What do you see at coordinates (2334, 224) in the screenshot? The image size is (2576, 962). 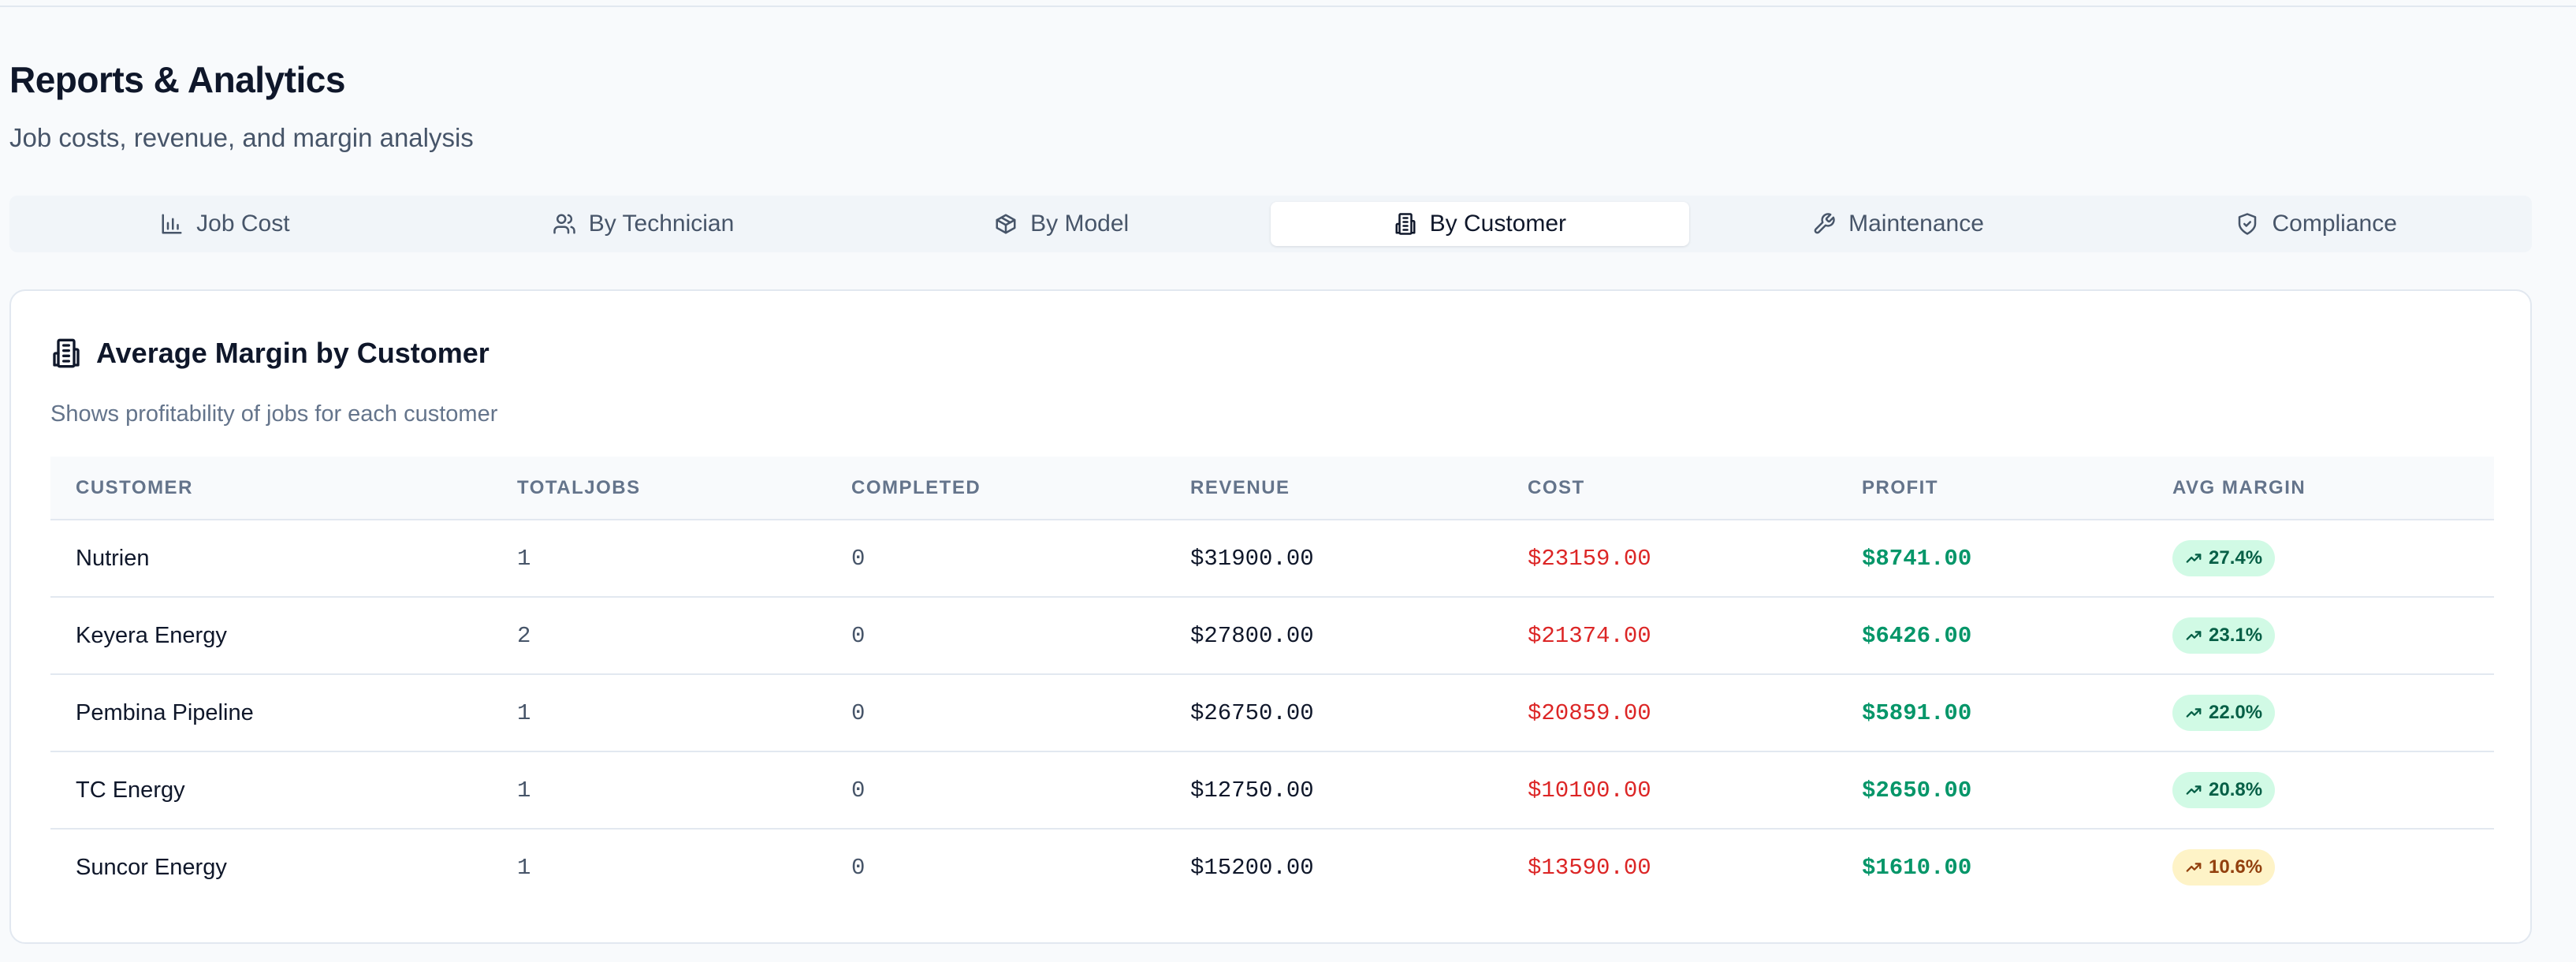 I see `tab-label: Compliance` at bounding box center [2334, 224].